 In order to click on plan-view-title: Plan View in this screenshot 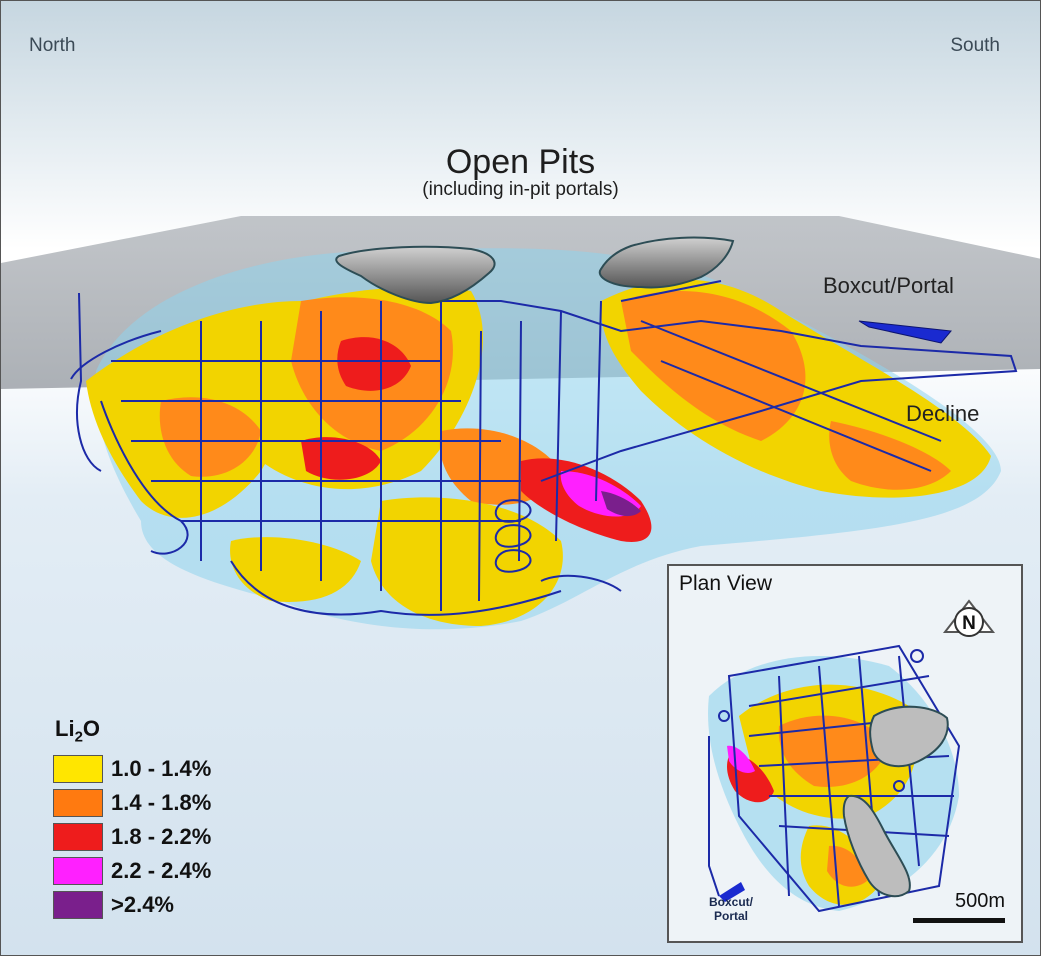, I will do `click(726, 583)`.